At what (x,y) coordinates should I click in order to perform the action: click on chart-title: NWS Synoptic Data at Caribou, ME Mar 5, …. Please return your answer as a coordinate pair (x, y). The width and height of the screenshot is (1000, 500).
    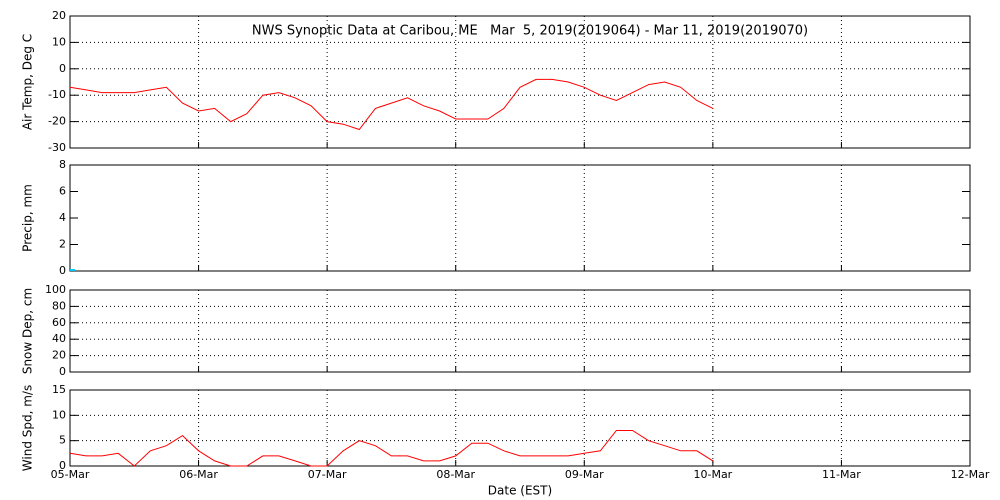
    Looking at the image, I should click on (530, 31).